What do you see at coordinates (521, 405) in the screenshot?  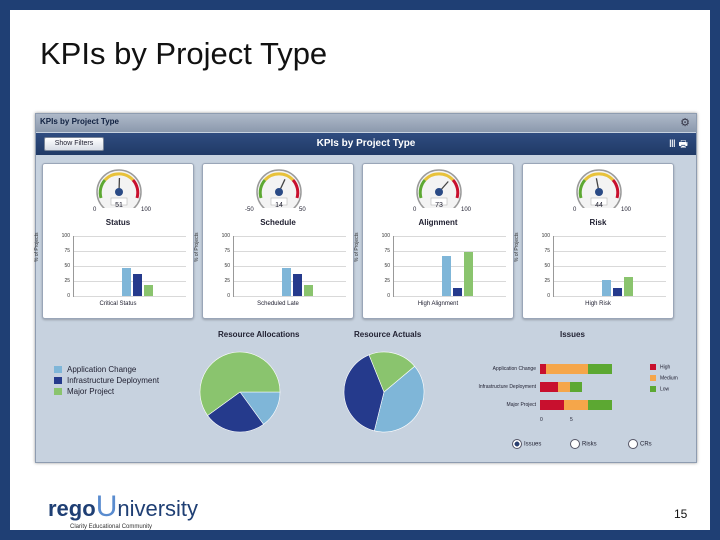 I see `issues-category-label: Major Project` at bounding box center [521, 405].